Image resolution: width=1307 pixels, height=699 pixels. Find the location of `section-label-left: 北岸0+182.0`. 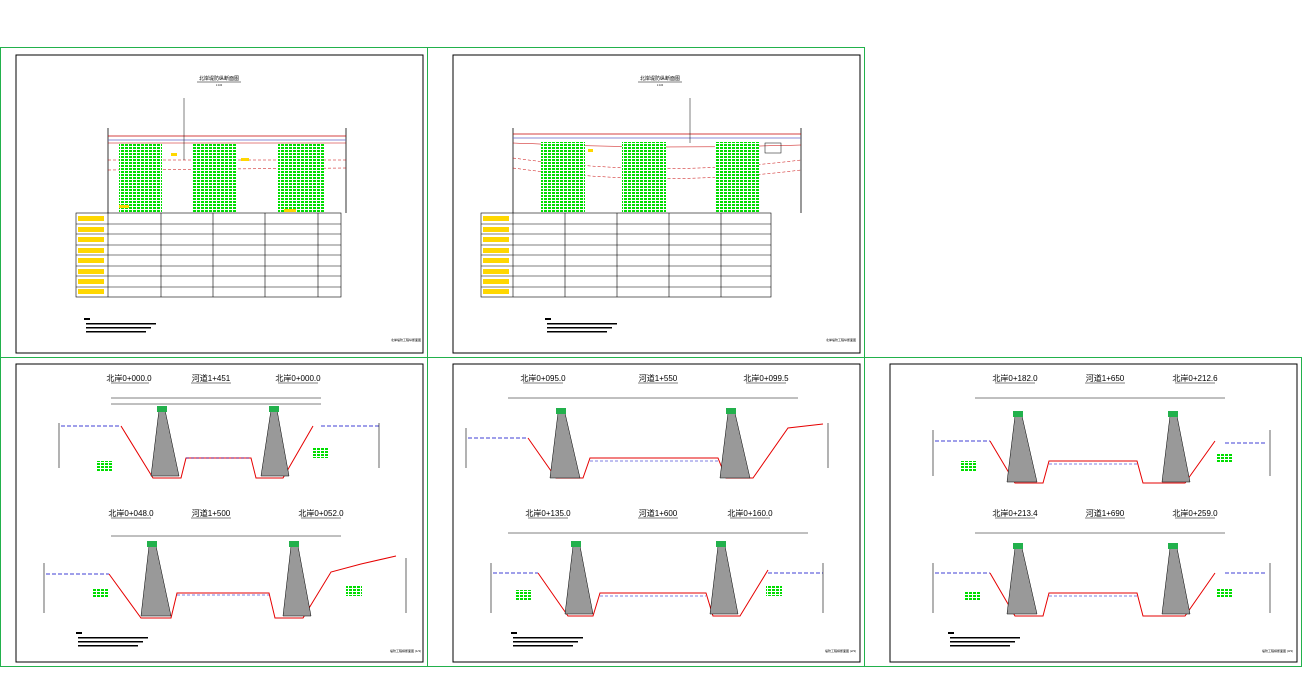

section-label-left: 北岸0+182.0 is located at coordinates (1015, 378).